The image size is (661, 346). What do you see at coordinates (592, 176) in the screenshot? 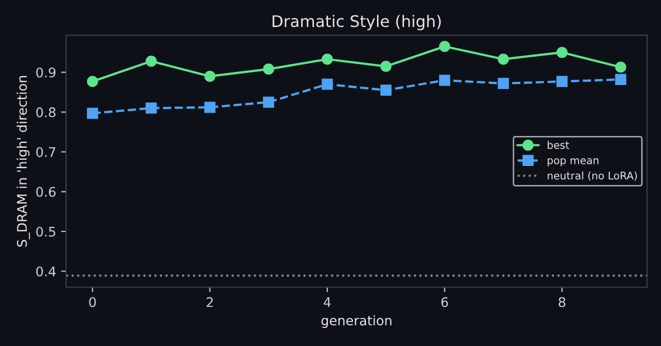
I see `legend-label: neutral (no LoRA)` at bounding box center [592, 176].